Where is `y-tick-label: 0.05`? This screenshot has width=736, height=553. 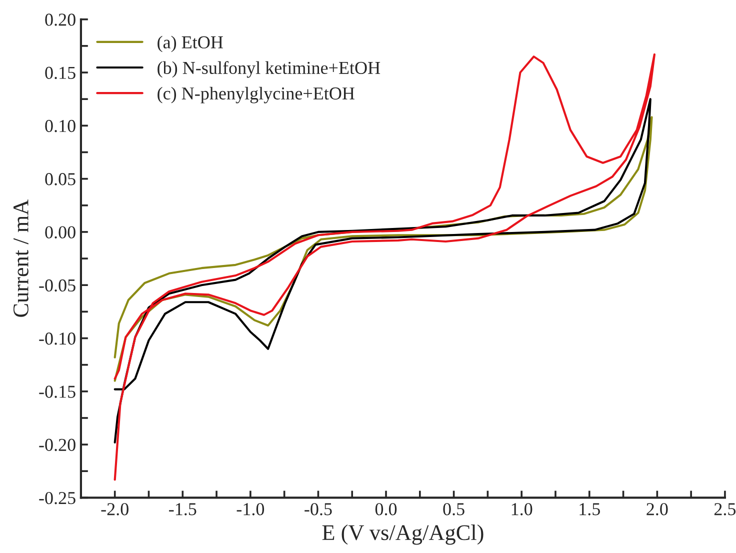
y-tick-label: 0.05 is located at coordinates (60, 179).